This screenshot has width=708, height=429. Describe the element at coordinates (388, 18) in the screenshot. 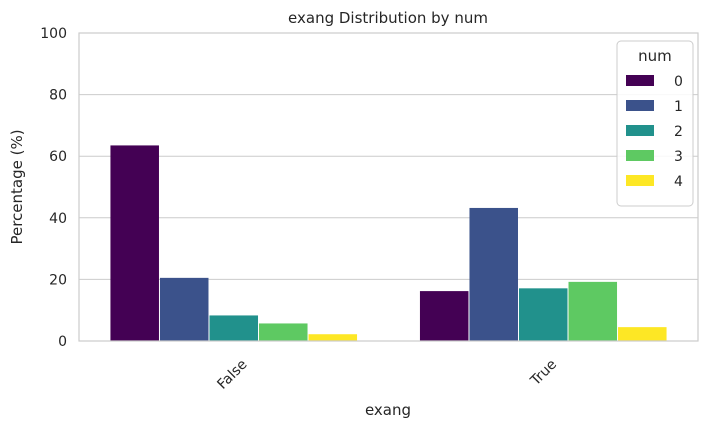

I see `chart-title: exang Distribution by num` at that location.